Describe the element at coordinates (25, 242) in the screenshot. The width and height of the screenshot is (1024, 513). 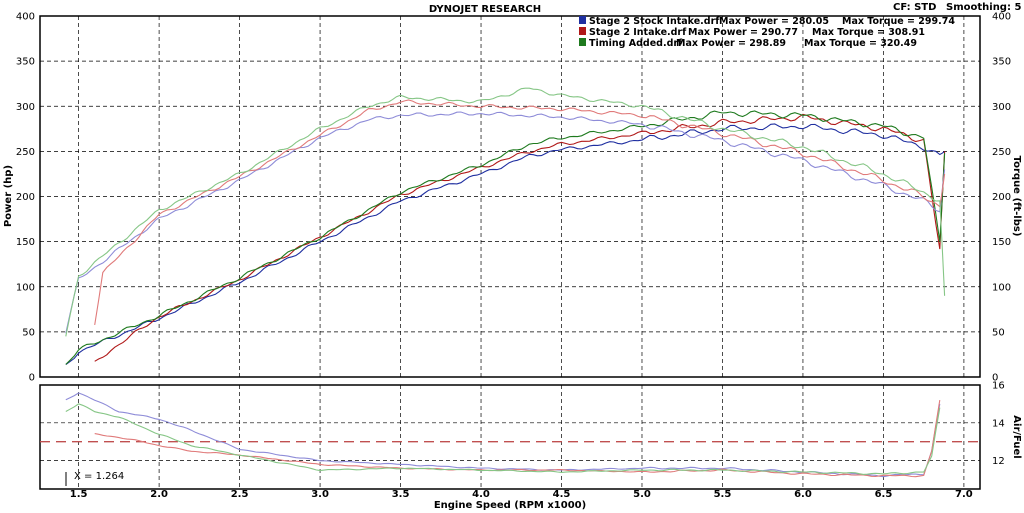
I see `y-tick-label-power: 150` at that location.